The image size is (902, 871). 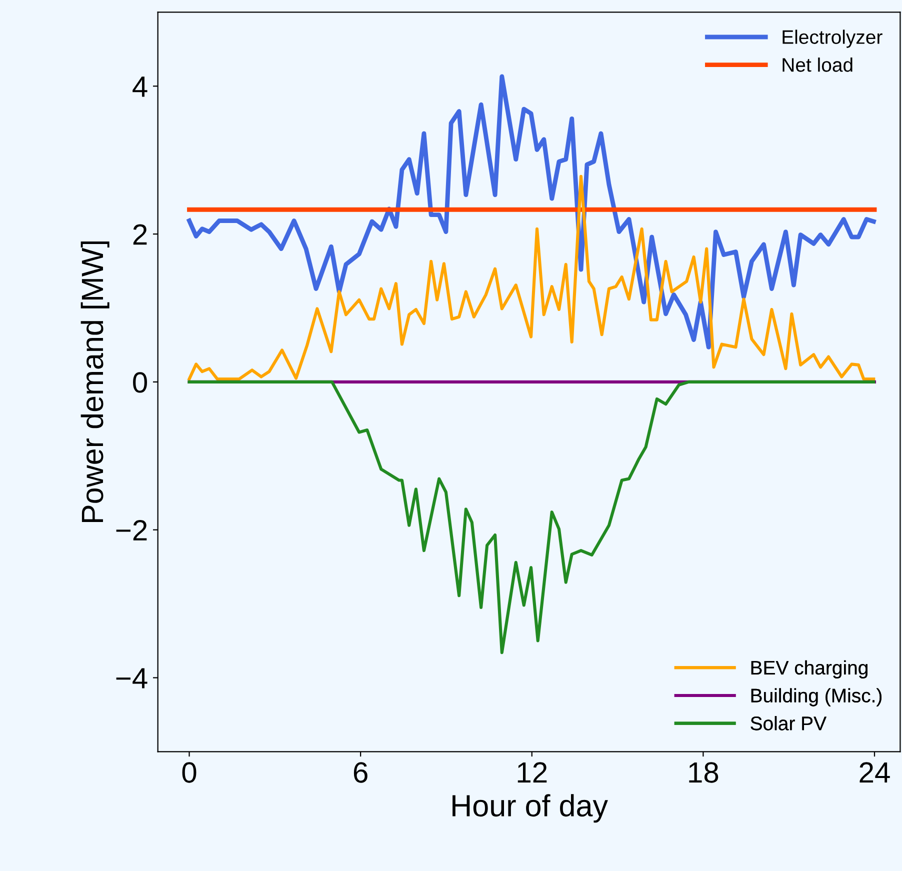 I want to click on x-tick-label: 18, so click(x=703, y=772).